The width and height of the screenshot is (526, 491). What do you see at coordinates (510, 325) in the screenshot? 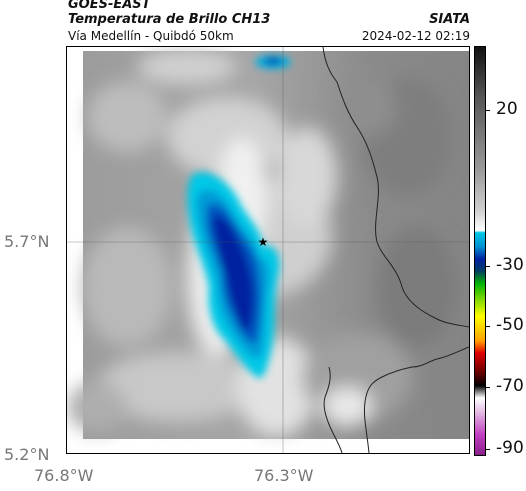
I see `colorbar-tick-label: -50` at bounding box center [510, 325].